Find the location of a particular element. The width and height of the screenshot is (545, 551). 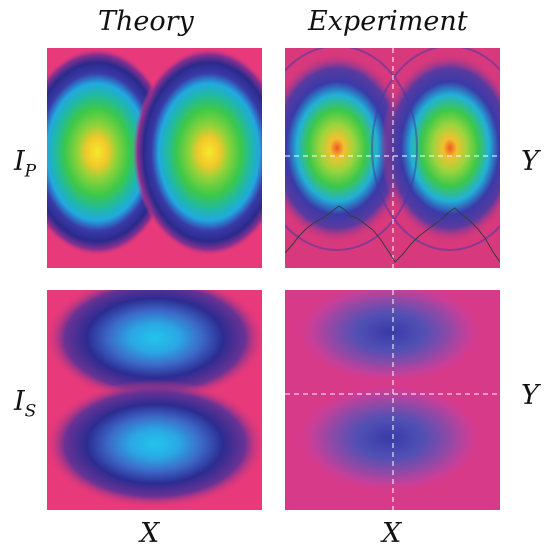

theory-column-title: Theory is located at coordinates (146, 21).